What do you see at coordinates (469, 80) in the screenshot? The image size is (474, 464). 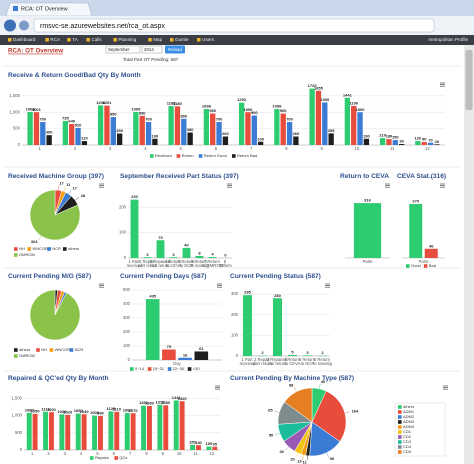 I see `scroll-thumb` at bounding box center [469, 80].